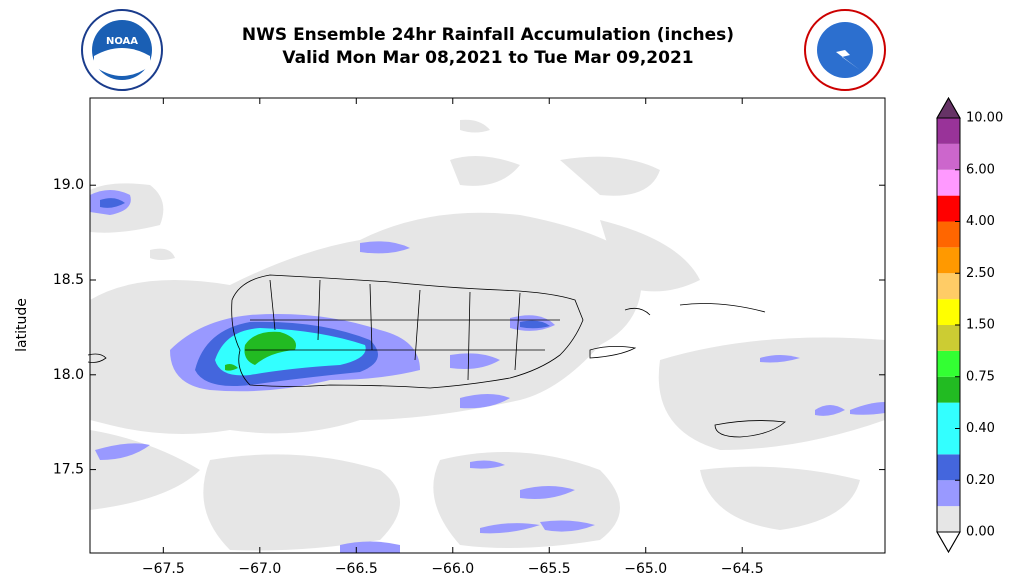 Image resolution: width=1024 pixels, height=579 pixels. Describe the element at coordinates (984, 118) in the screenshot. I see `colorbar-tick-label: 10.00` at that location.